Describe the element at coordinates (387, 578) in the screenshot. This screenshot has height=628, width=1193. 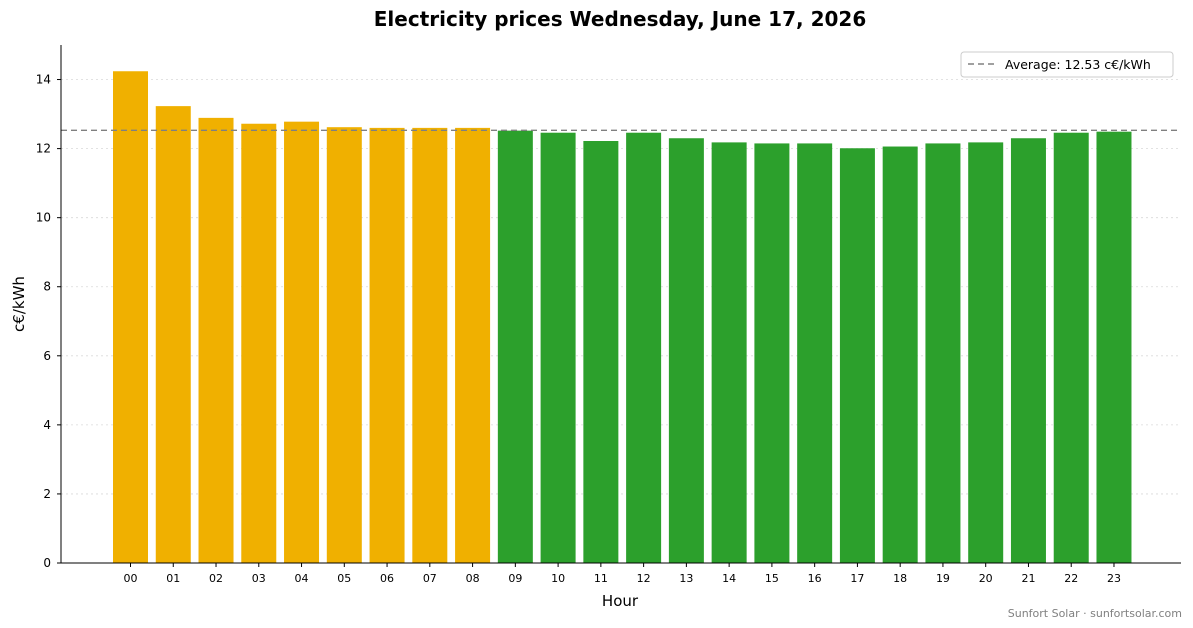
I see `x-tick-label: 06` at that location.